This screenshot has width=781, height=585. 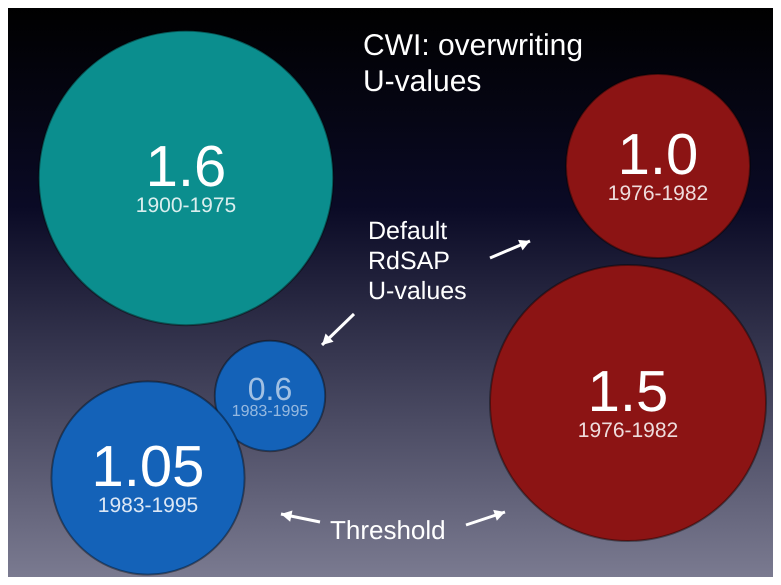 What do you see at coordinates (388, 530) in the screenshot?
I see `text: Threshold` at bounding box center [388, 530].